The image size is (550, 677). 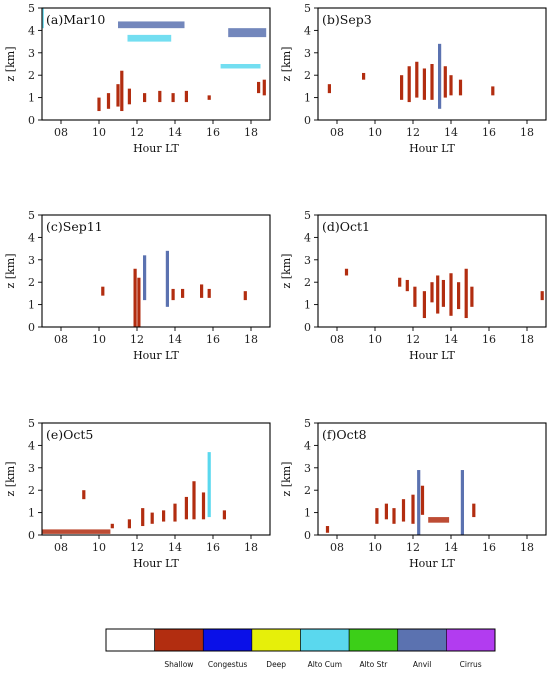 I want to click on legend-label: Congestus, so click(x=228, y=664).